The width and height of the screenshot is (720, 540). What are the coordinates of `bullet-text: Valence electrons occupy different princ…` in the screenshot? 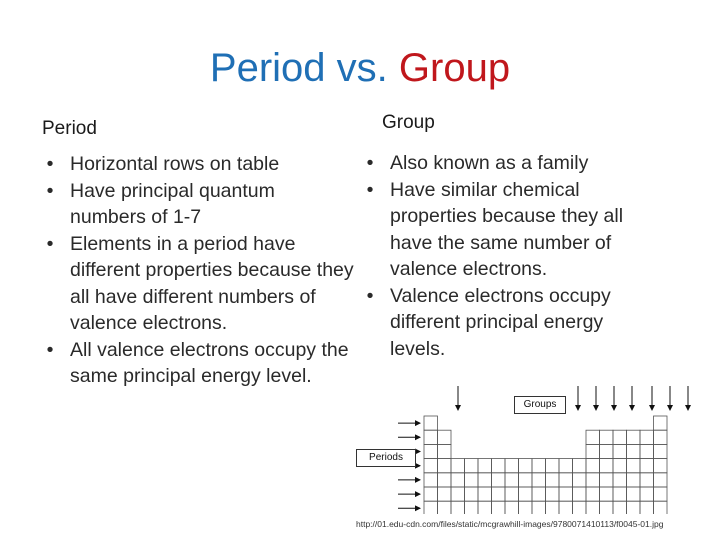 It's located at (500, 322).